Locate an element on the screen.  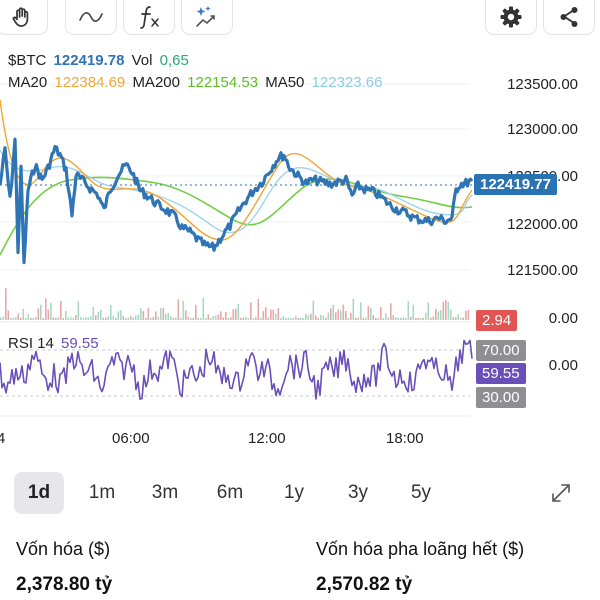
range-1y-button: 1y is located at coordinates (294, 492).